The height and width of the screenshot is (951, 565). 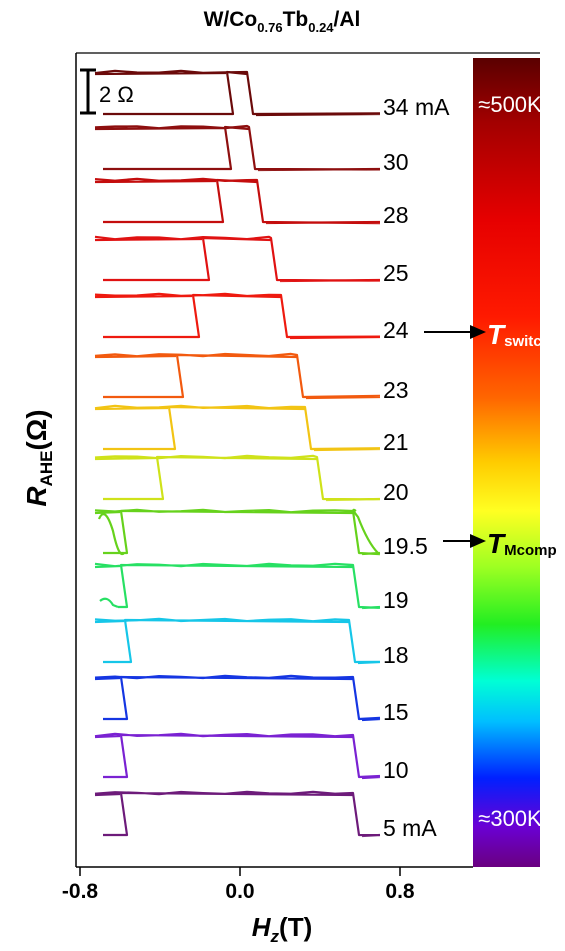 I want to click on scale-bar-label: 2 Ω, so click(x=116, y=94).